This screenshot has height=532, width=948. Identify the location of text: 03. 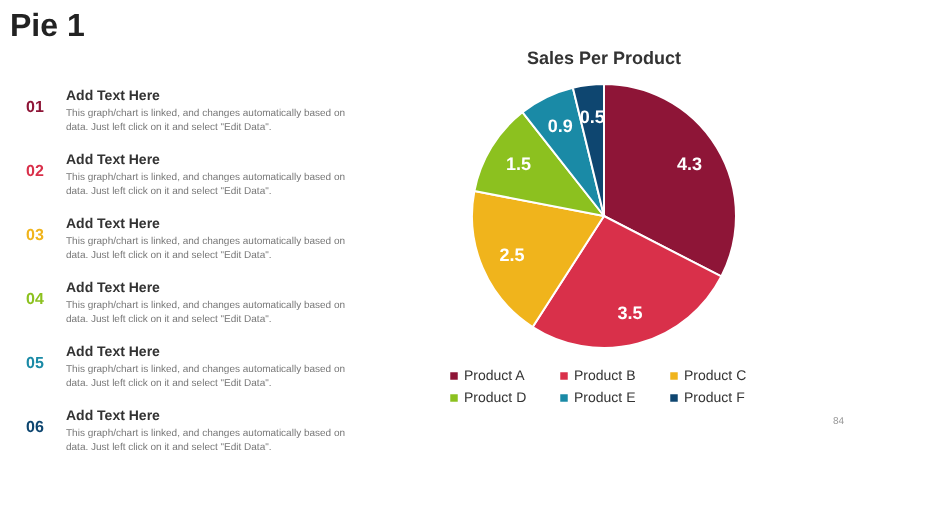
(35, 235).